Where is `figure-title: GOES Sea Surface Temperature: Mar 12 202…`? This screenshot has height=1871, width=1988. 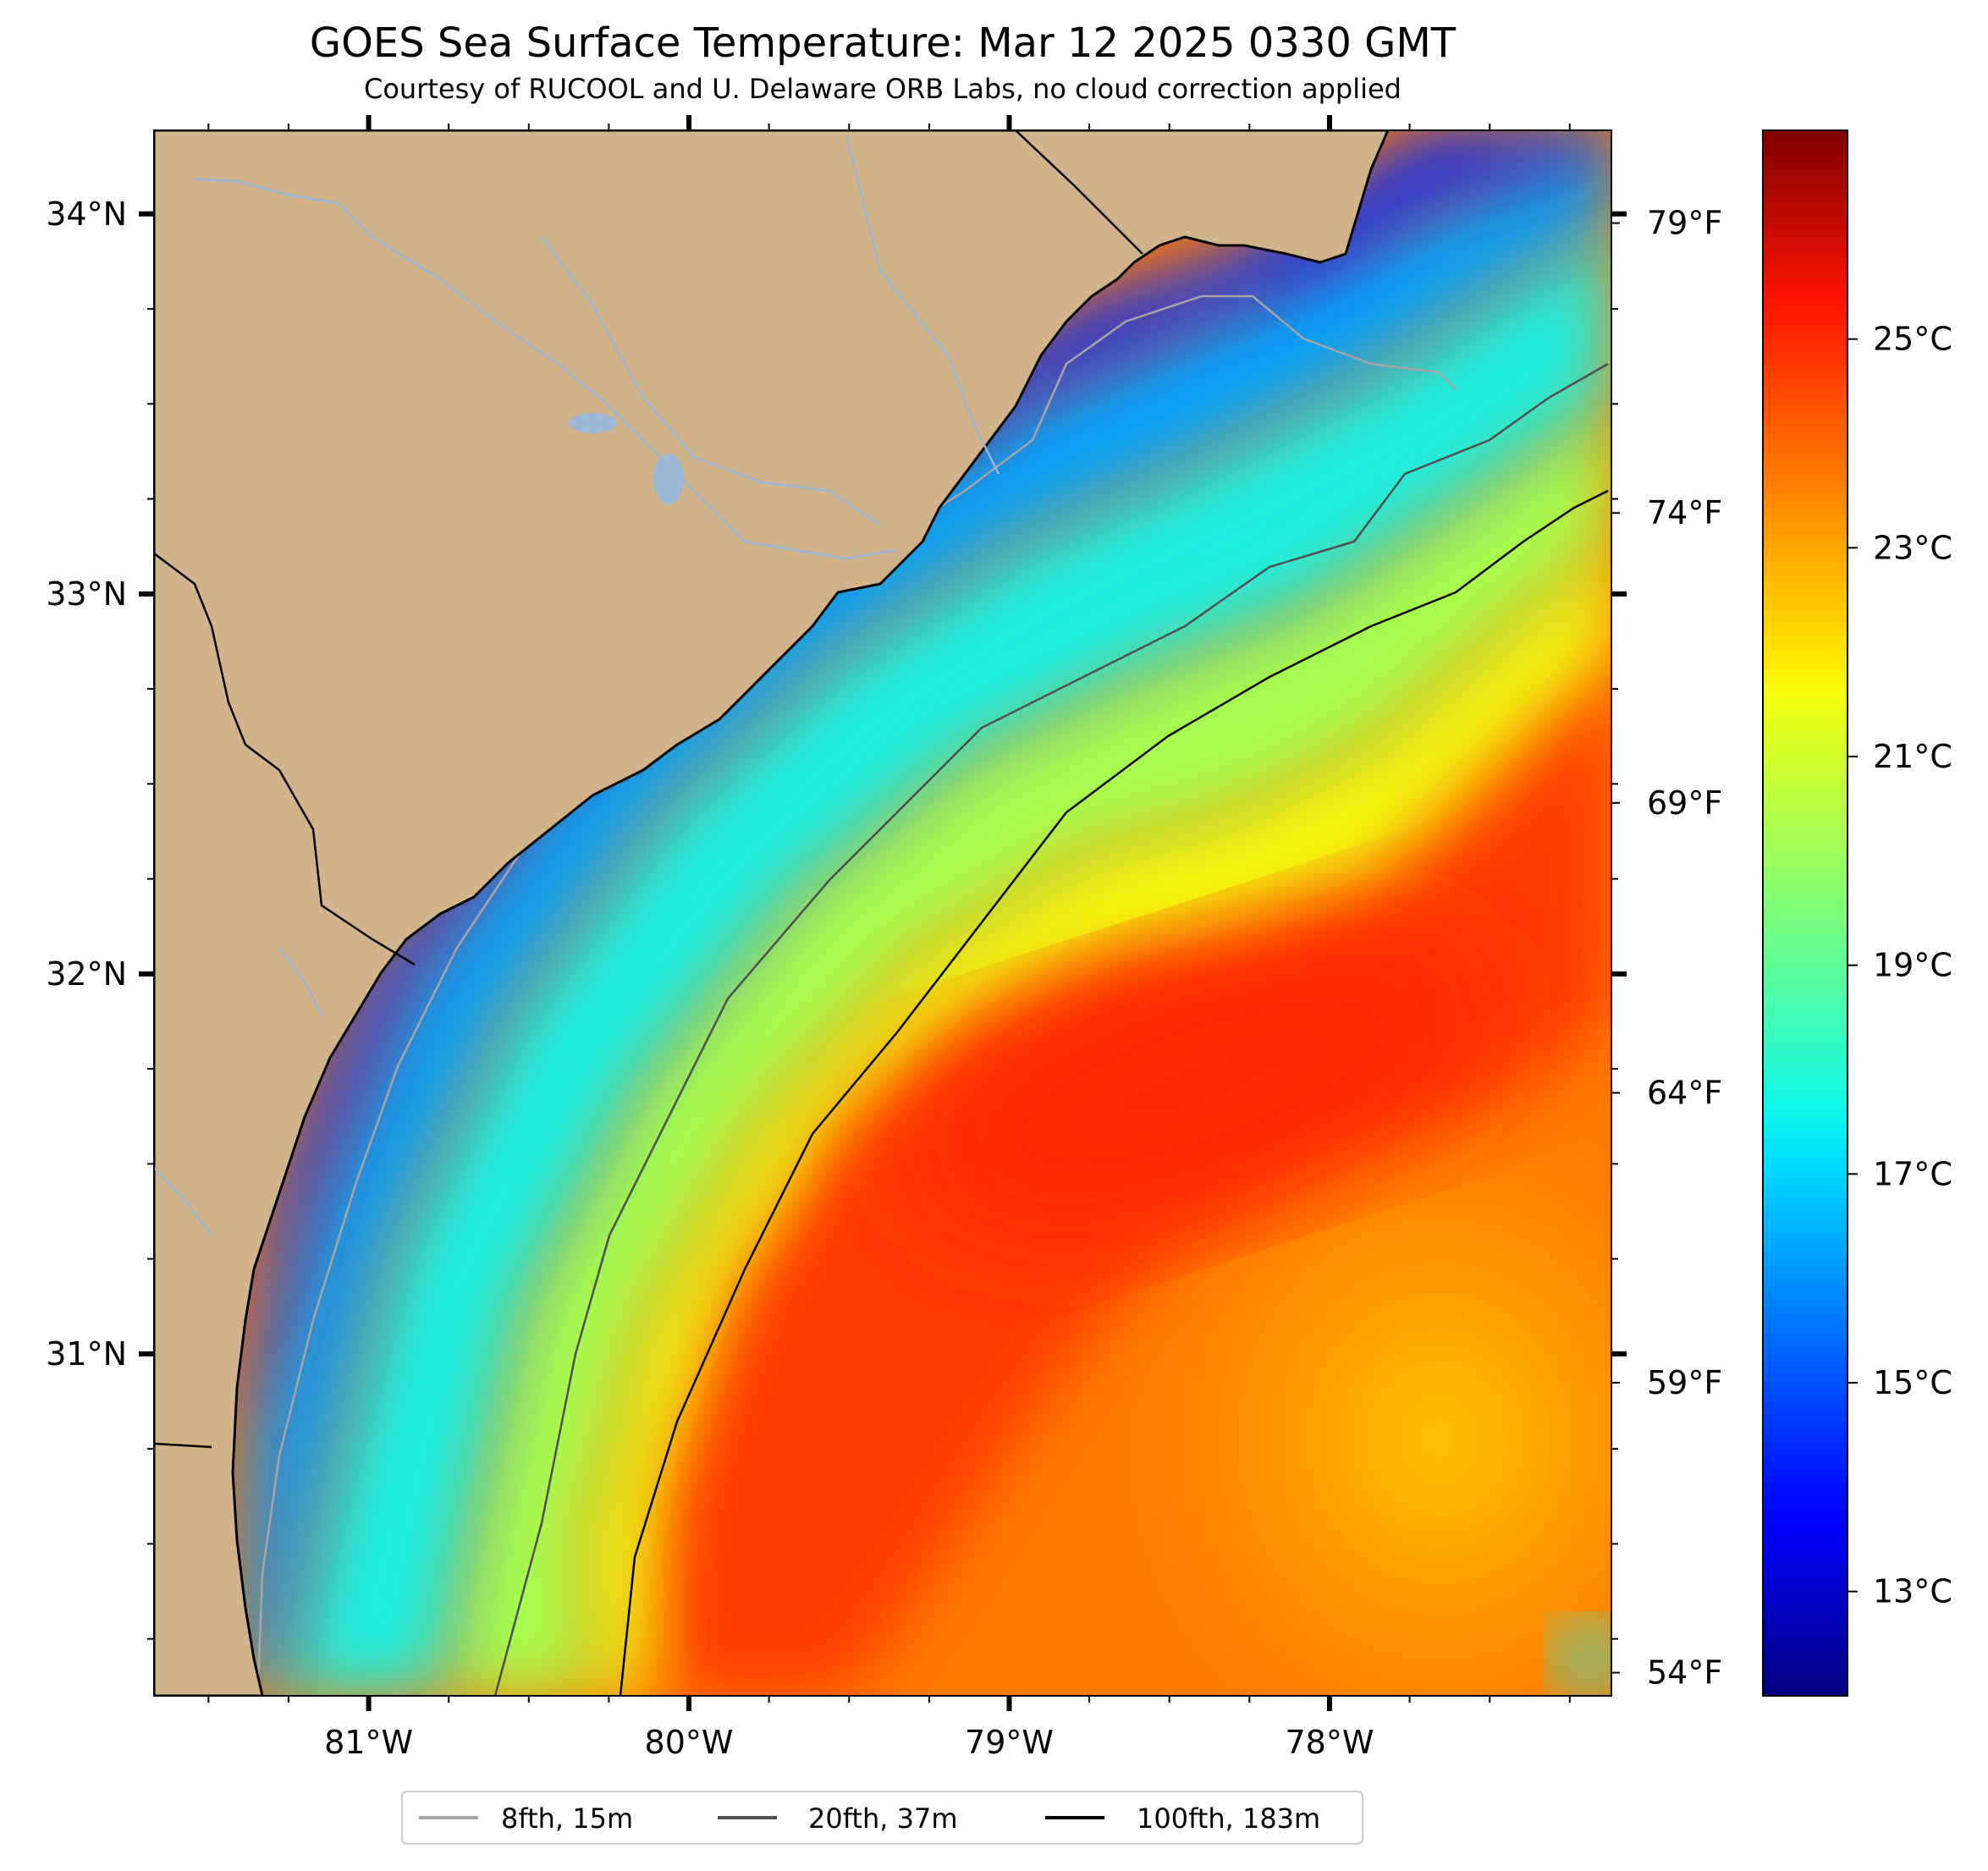
figure-title: GOES Sea Surface Temperature: Mar 12 202… is located at coordinates (883, 43).